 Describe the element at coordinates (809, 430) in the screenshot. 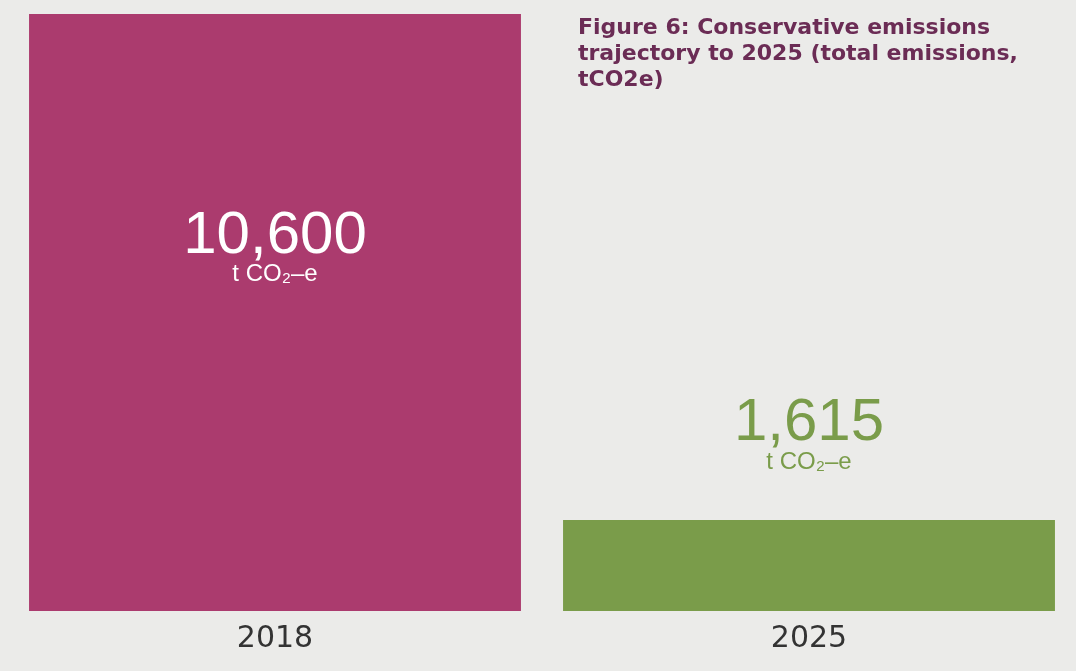

I see `data-label: 1,615 t CO₂–e` at that location.